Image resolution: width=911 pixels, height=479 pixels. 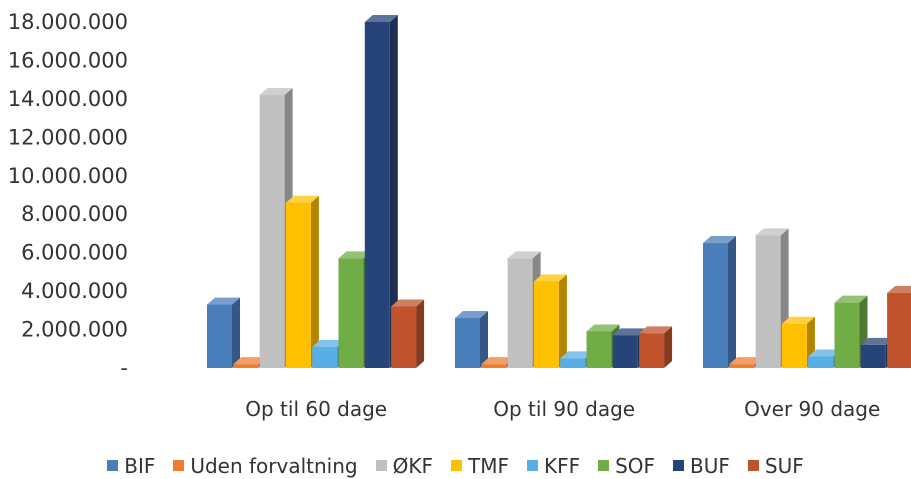 I want to click on legend-item: SOF, so click(x=626, y=466).